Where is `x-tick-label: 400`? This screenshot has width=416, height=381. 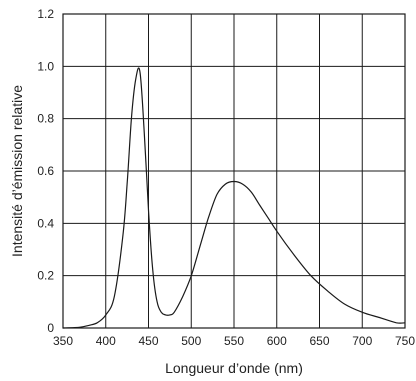
x-tick-label: 400 is located at coordinates (106, 341).